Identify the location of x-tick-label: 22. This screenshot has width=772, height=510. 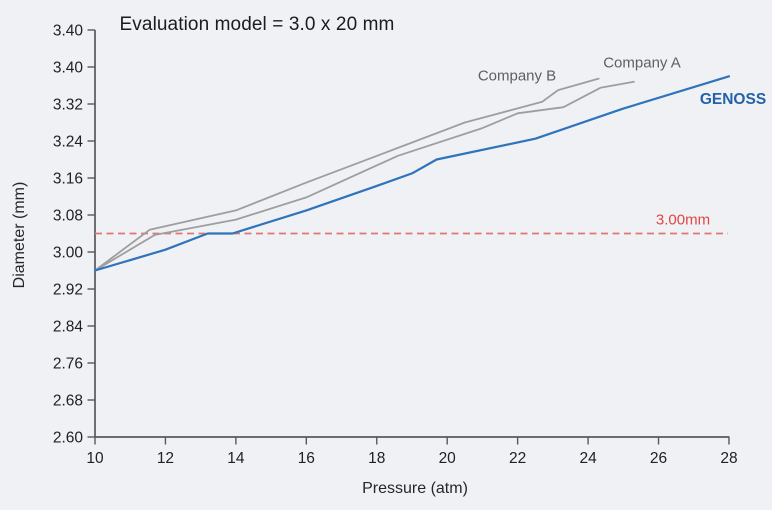
(517, 458).